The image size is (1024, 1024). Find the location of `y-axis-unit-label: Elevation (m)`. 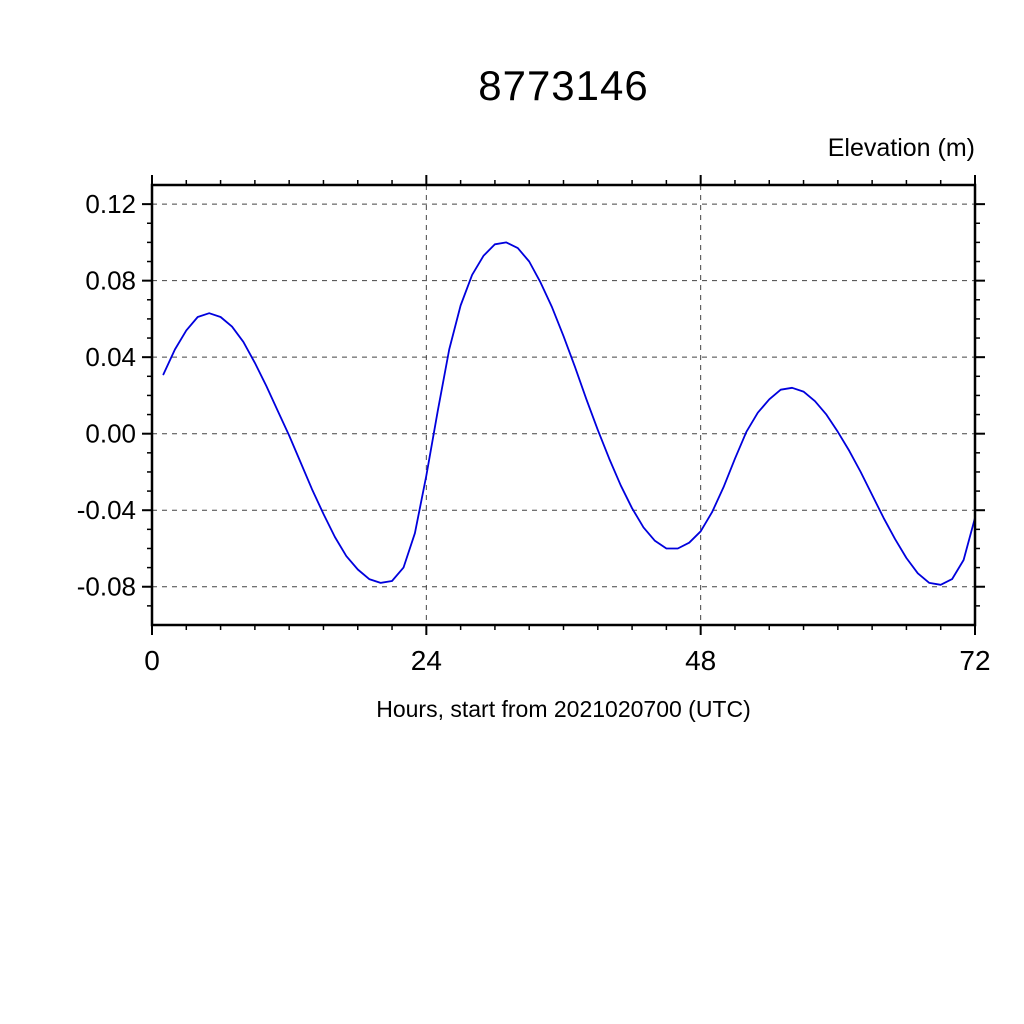

y-axis-unit-label: Elevation (m) is located at coordinates (901, 148).